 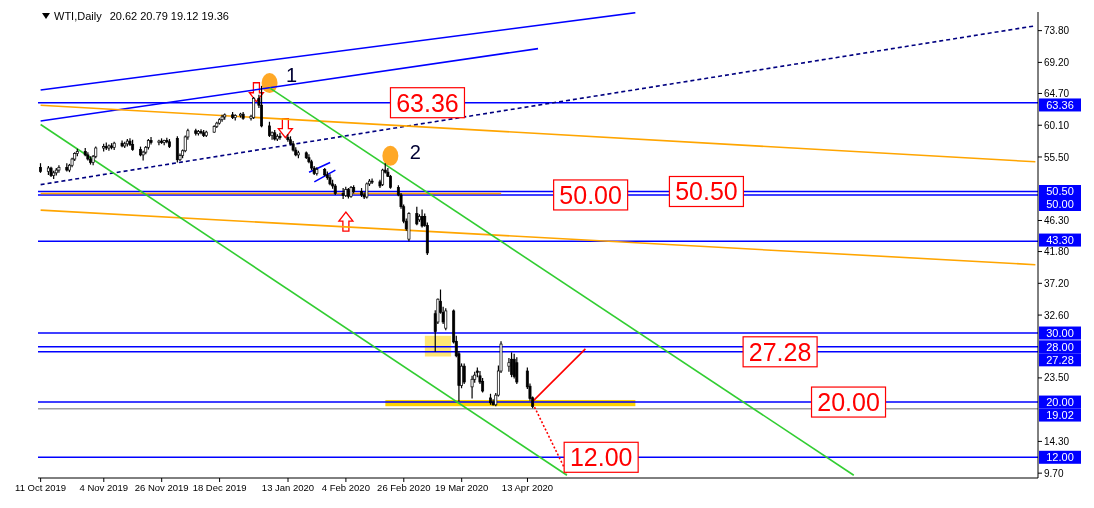 I want to click on ref-line-label: 63.36, so click(x=1060, y=104).